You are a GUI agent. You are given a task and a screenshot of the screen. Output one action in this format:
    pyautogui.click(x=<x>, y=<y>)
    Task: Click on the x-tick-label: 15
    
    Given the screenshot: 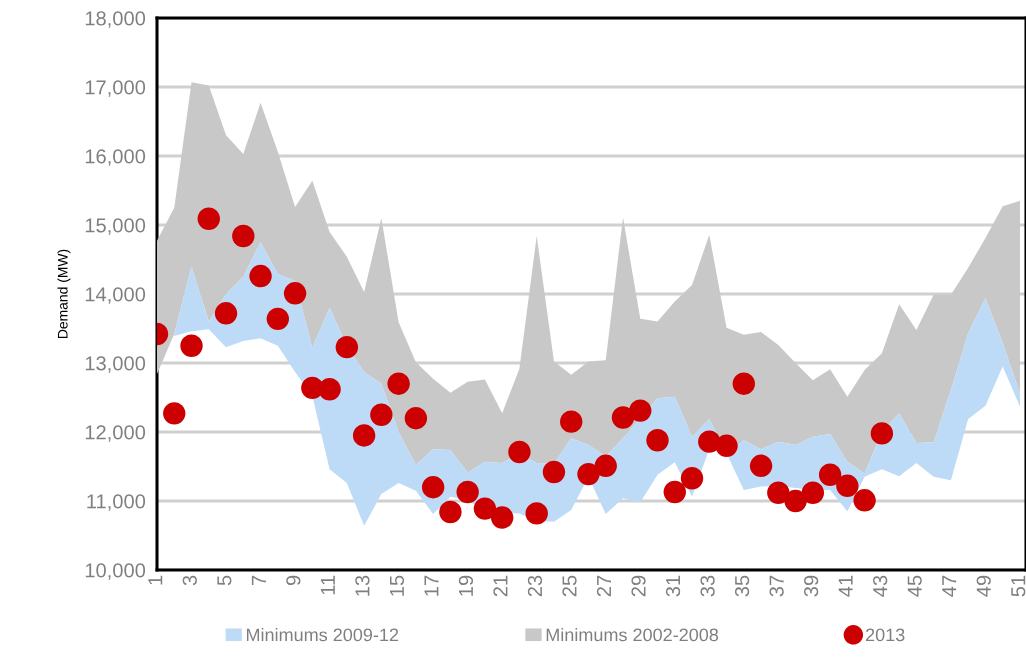 What is the action you would take?
    pyautogui.click(x=397, y=585)
    